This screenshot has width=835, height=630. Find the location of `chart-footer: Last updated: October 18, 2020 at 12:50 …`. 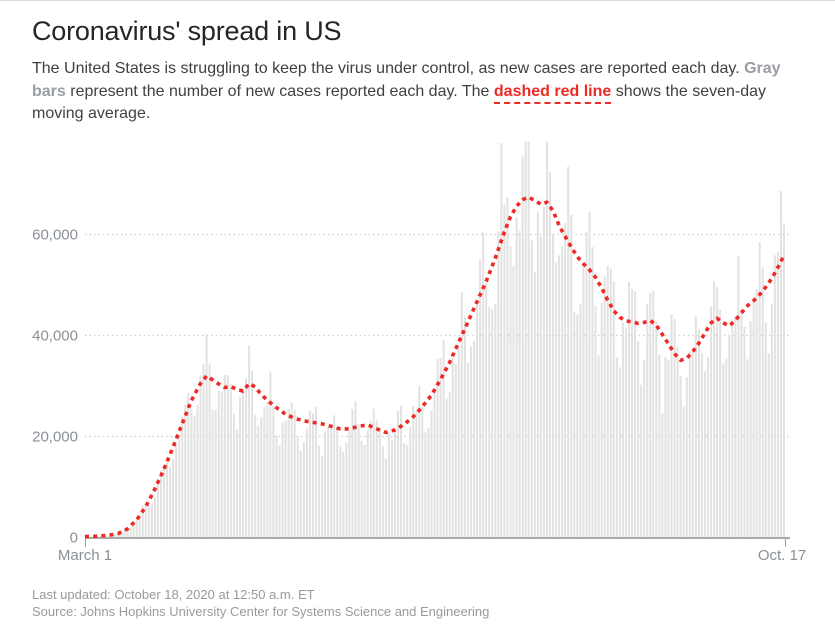

chart-footer: Last updated: October 18, 2020 at 12:50 … is located at coordinates (260, 603).